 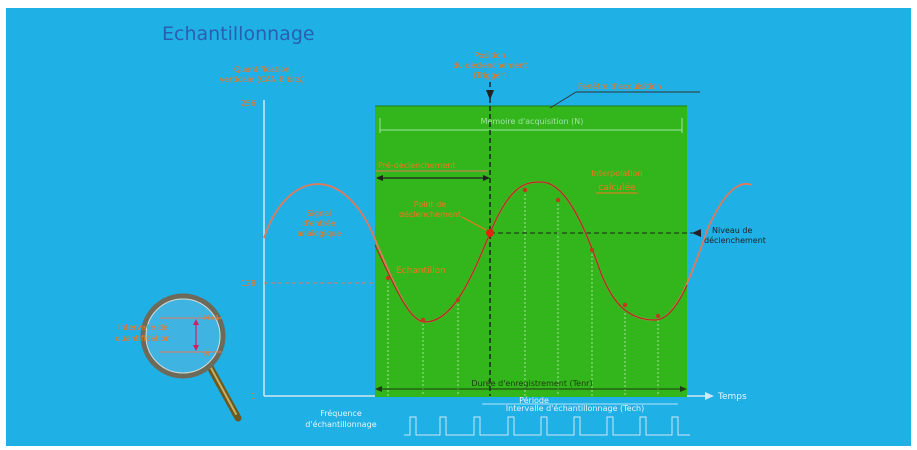 I want to click on magnifier-lower-value: N, so click(x=206, y=354).